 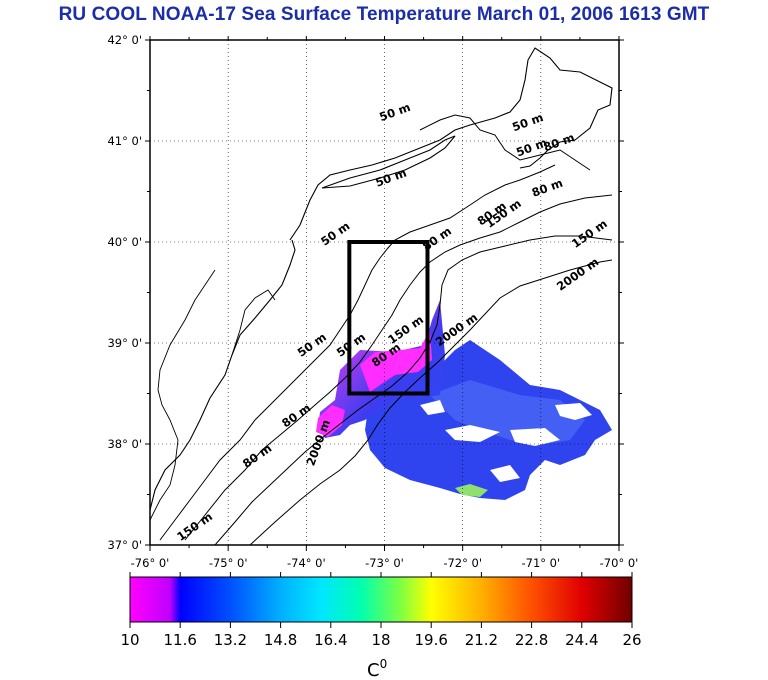 What do you see at coordinates (124, 343) in the screenshot?
I see `lat-tick-label: 39° 0'` at bounding box center [124, 343].